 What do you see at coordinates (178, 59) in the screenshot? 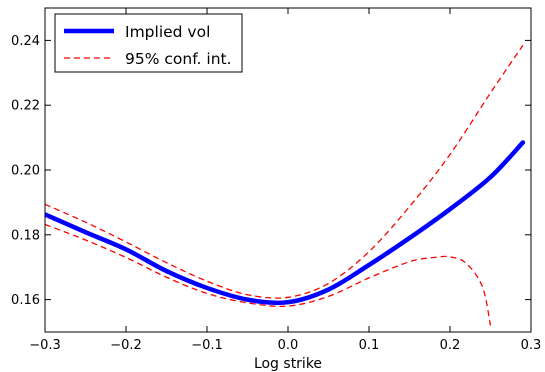
I see `legend-label-conf-int: 95% conf. int.` at bounding box center [178, 59].